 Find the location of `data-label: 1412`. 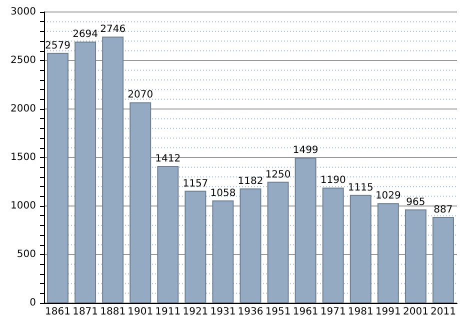

data-label: 1412 is located at coordinates (168, 159).